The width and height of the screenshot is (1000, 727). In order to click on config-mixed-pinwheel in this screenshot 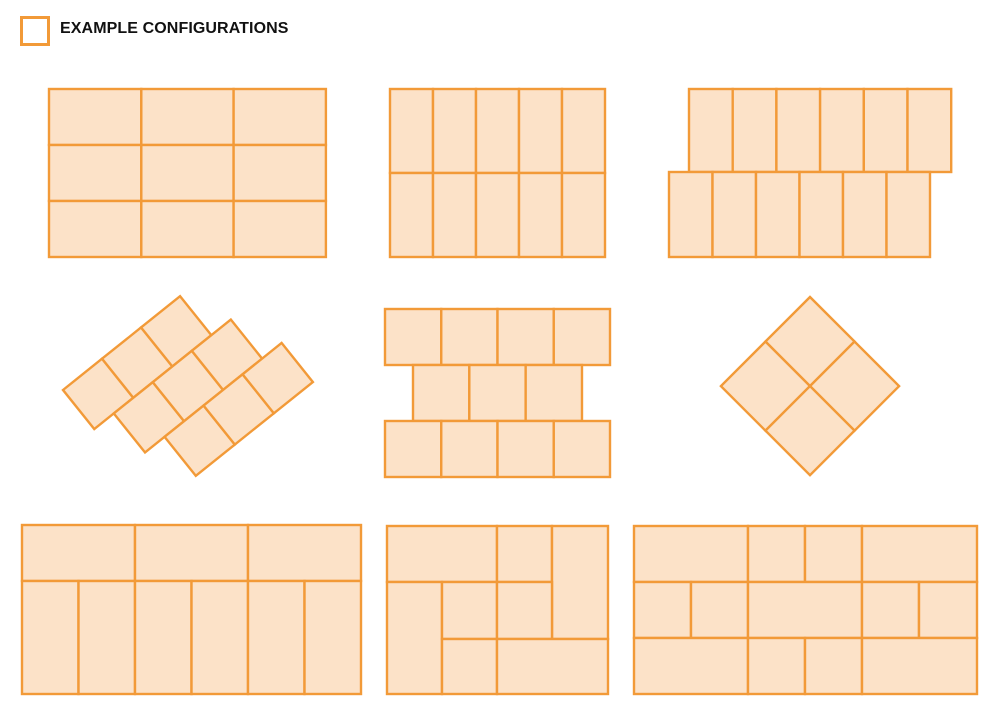, I will do `click(497, 610)`.